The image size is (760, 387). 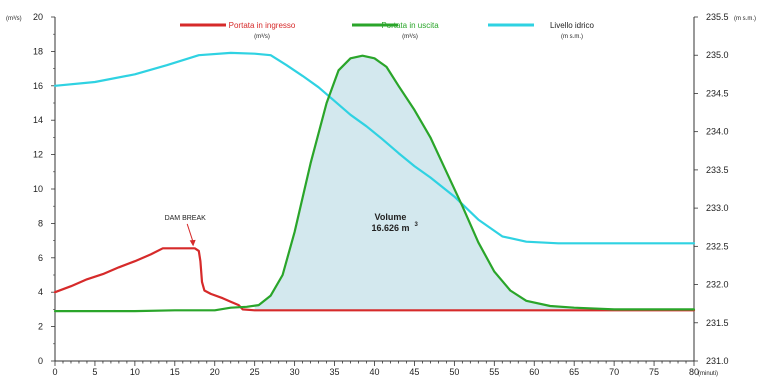 What do you see at coordinates (454, 372) in the screenshot?
I see `x-tick-label: 50` at bounding box center [454, 372].